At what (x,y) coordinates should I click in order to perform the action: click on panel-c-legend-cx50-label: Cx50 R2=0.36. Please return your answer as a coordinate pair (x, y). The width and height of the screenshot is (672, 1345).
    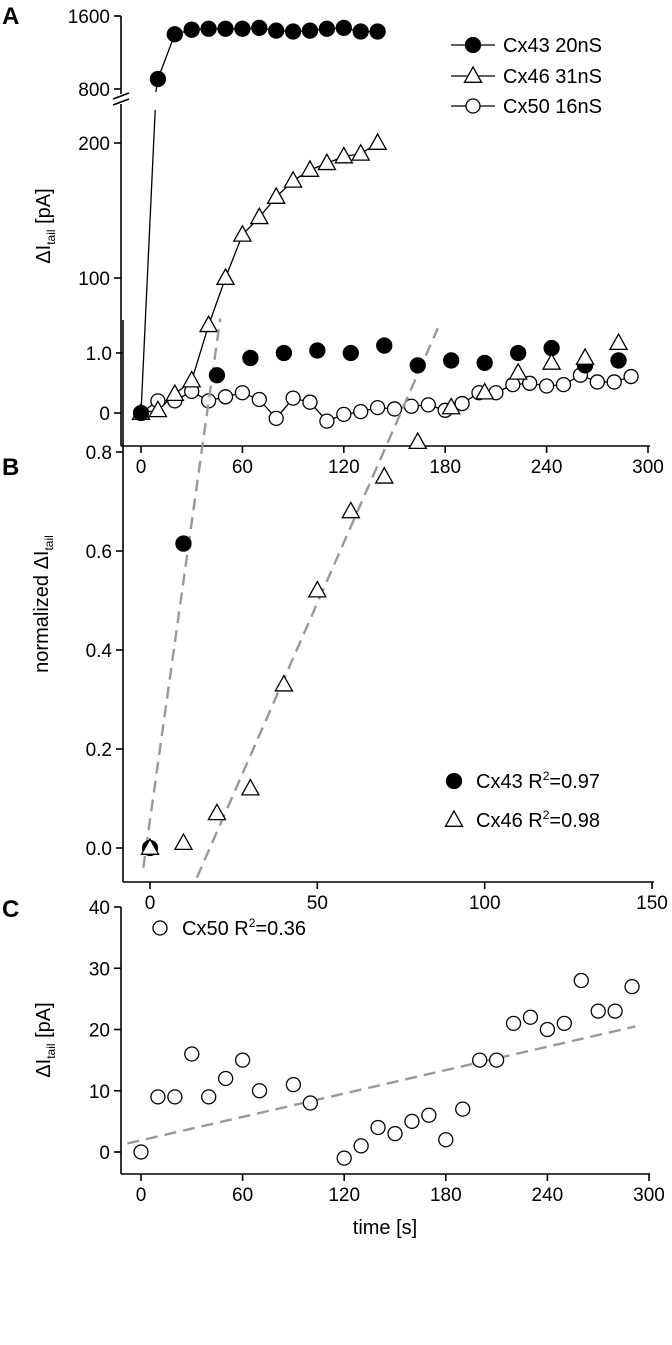
    Looking at the image, I should click on (244, 928).